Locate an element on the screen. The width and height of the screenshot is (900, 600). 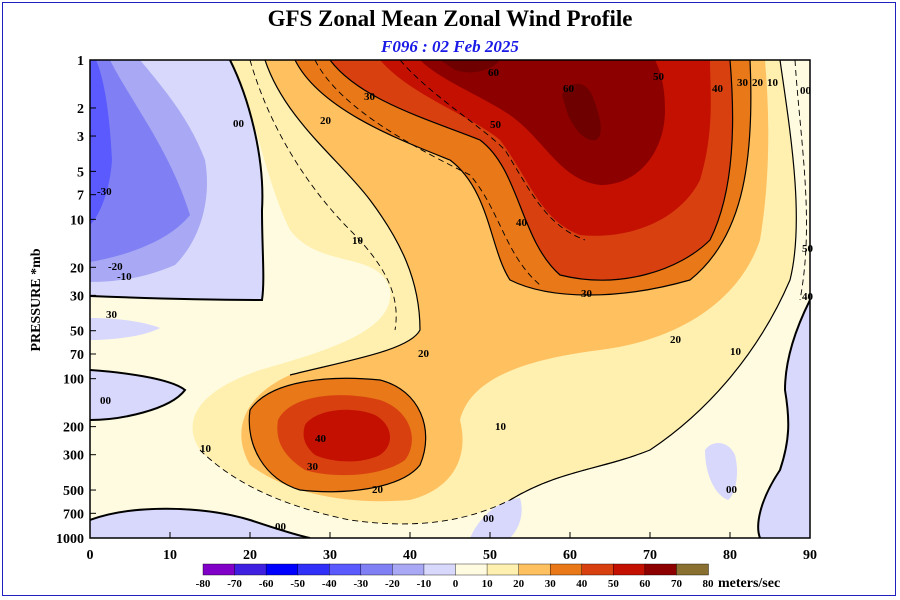
colorbar-tick-label: 60 is located at coordinates (645, 584).